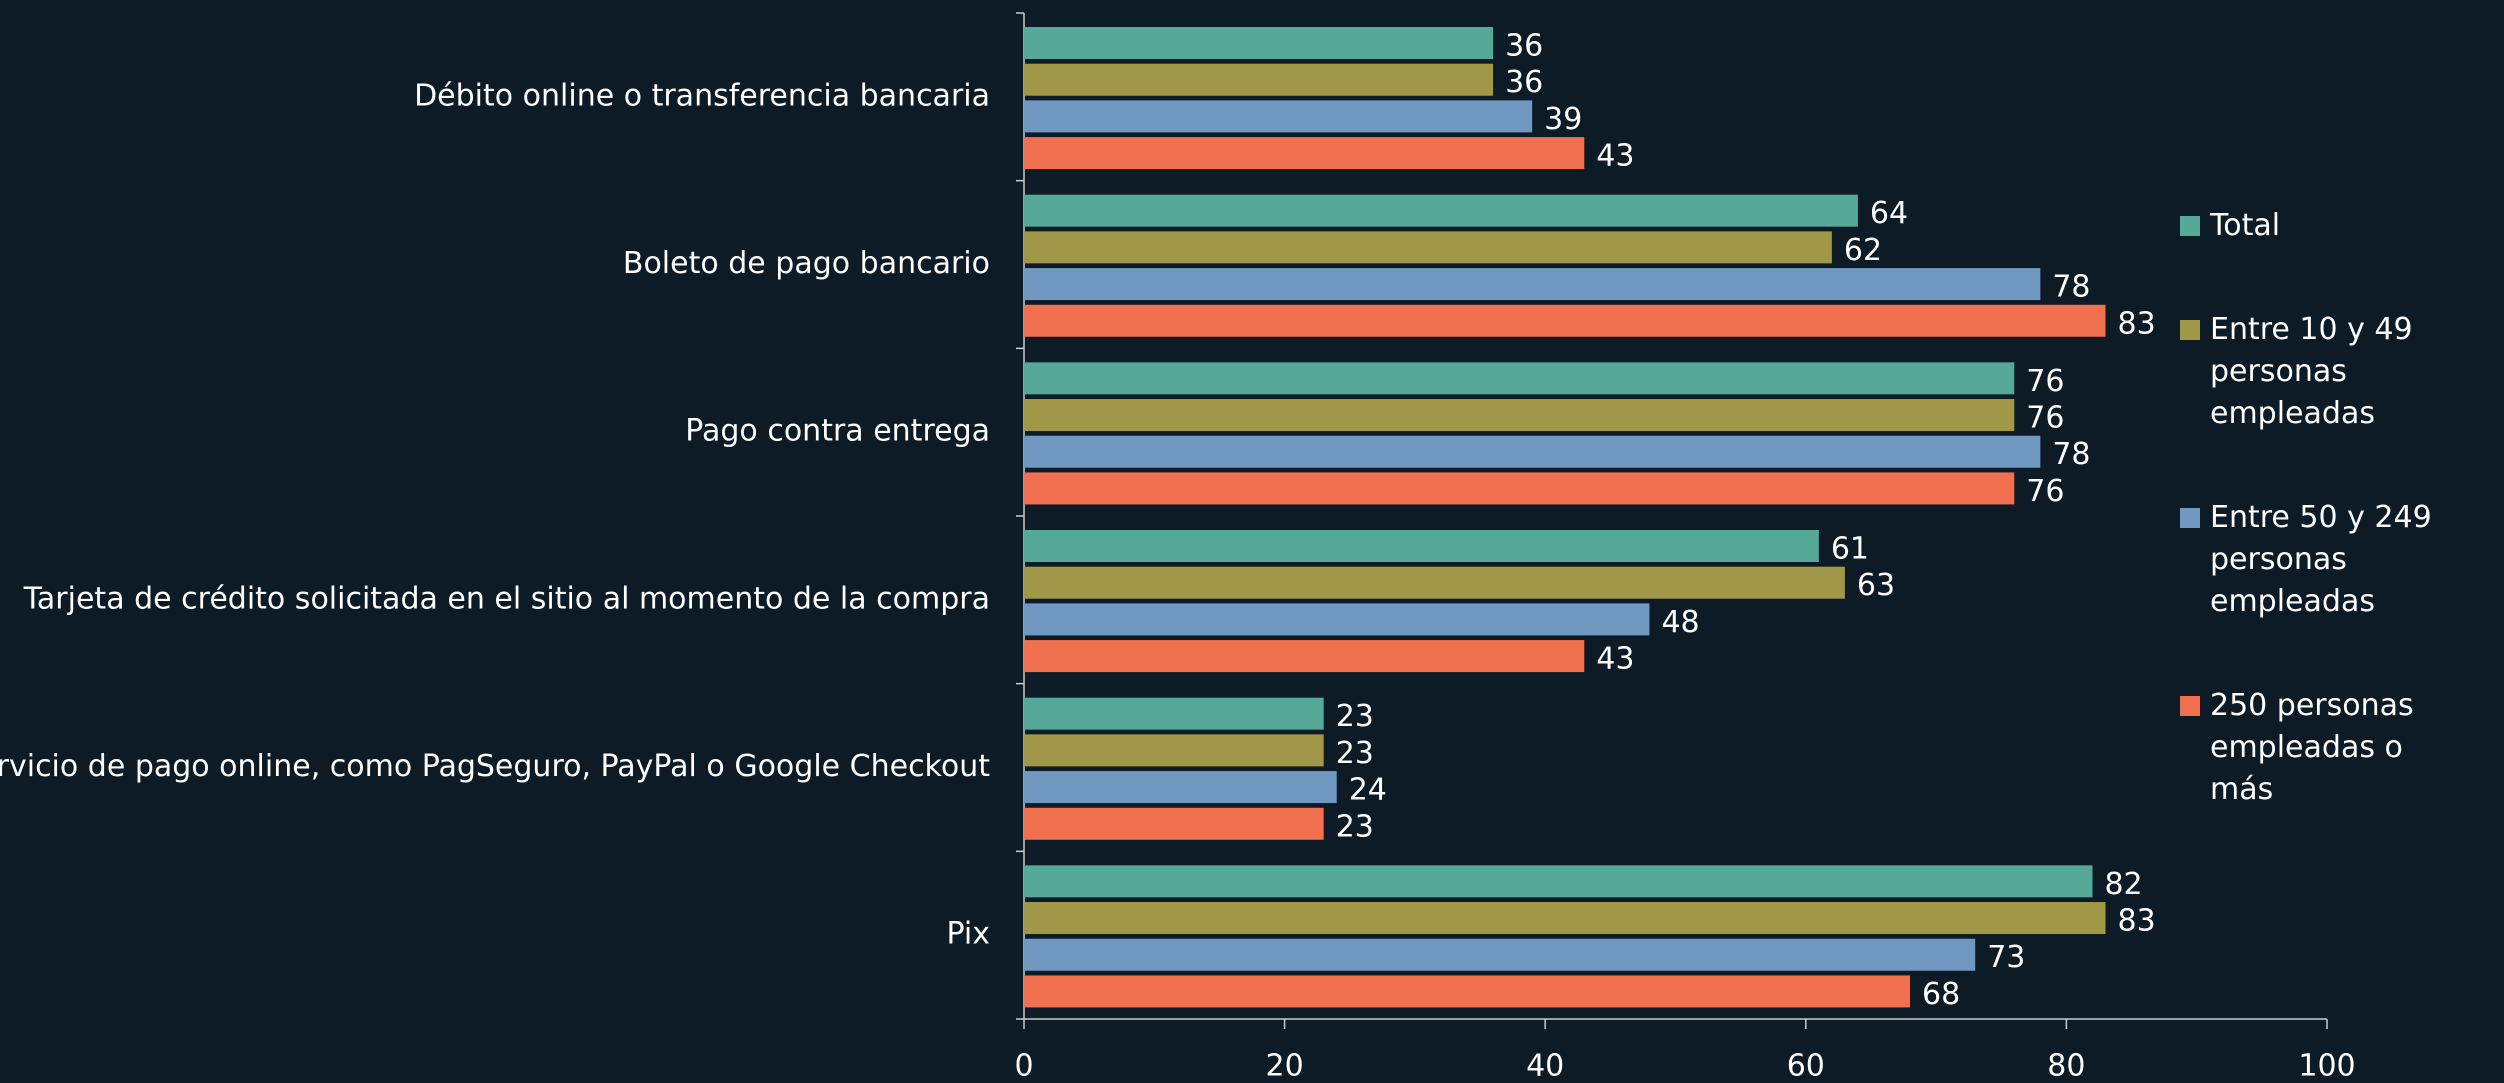 The image size is (2504, 1083). Describe the element at coordinates (1285, 1066) in the screenshot. I see `x-tick-label: 20` at that location.